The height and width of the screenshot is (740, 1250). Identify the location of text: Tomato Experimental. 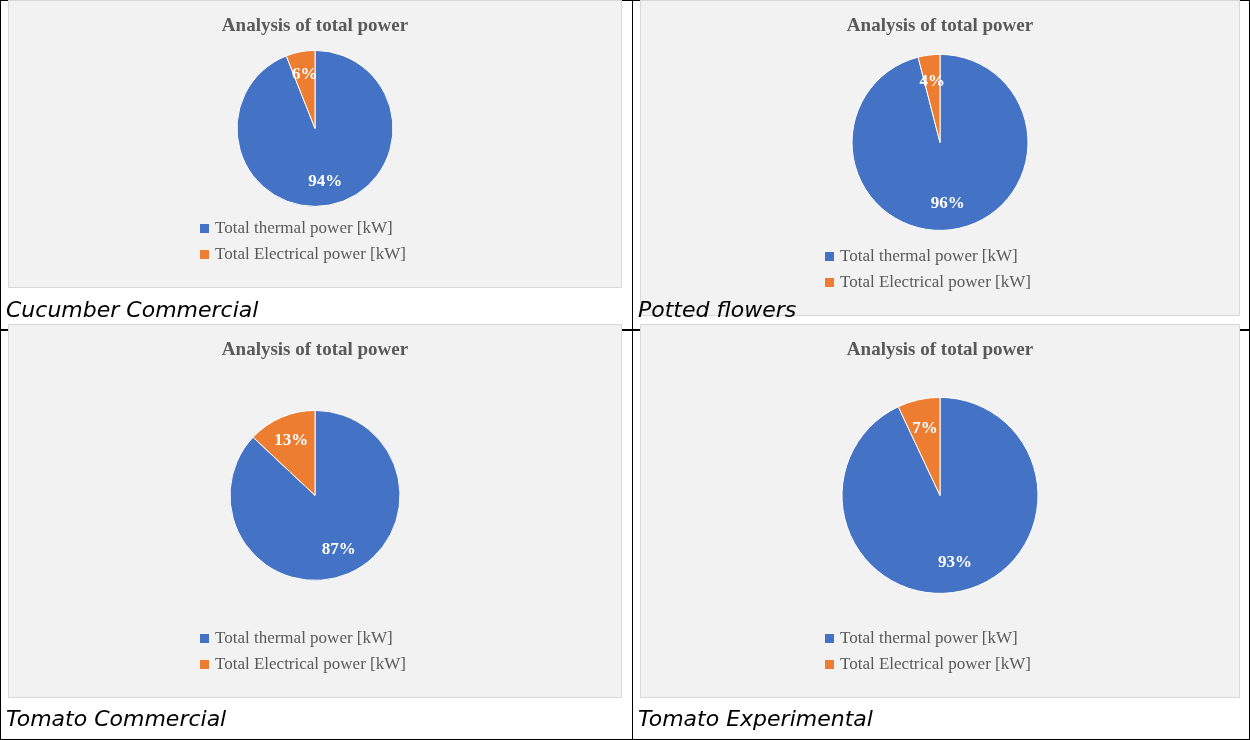
(755, 718).